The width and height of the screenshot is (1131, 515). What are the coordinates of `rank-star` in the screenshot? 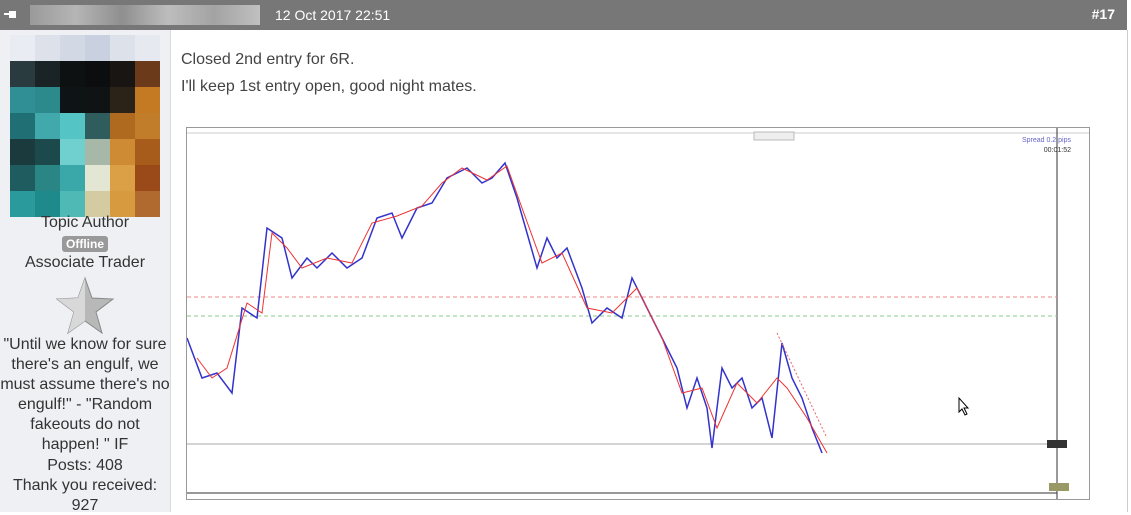 It's located at (85, 305).